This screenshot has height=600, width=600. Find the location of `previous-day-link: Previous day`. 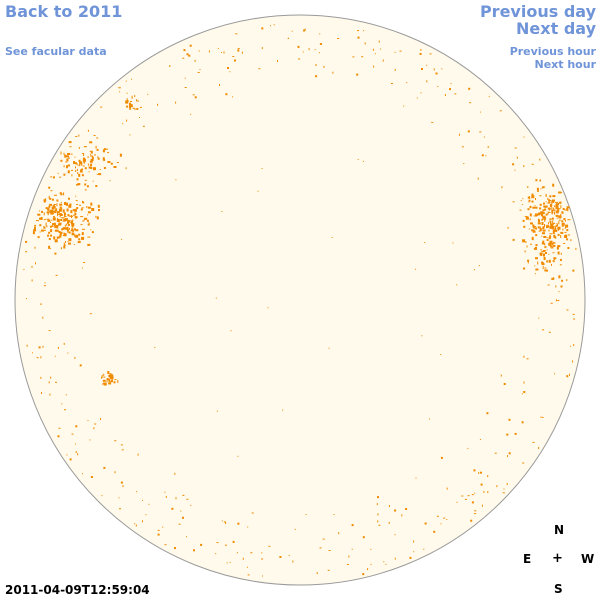

previous-day-link: Previous day is located at coordinates (537, 11).